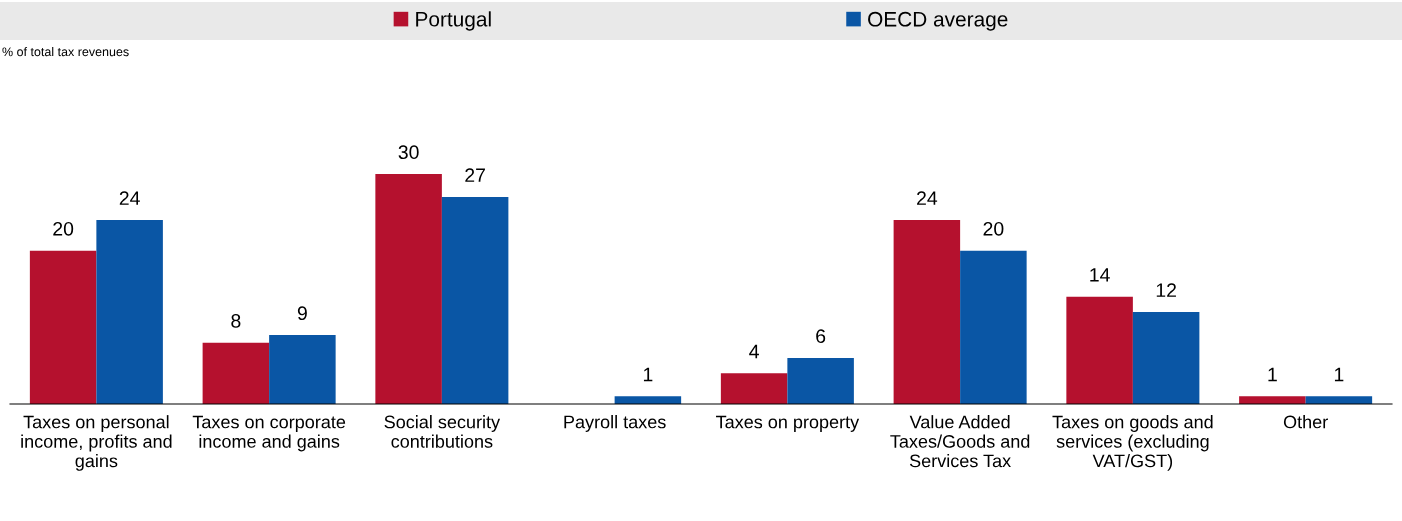 The height and width of the screenshot is (521, 1402). Describe the element at coordinates (65, 52) in the screenshot. I see `text: % of total tax revenues` at that location.